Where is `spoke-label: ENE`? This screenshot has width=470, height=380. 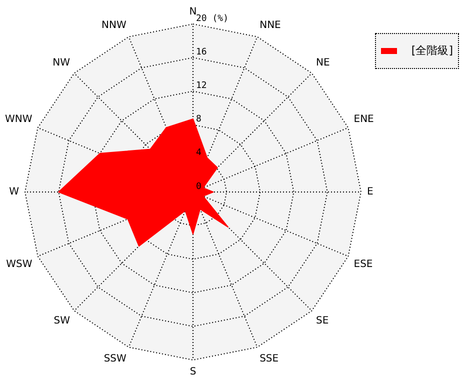
spoke-label: ENE is located at coordinates (364, 120).